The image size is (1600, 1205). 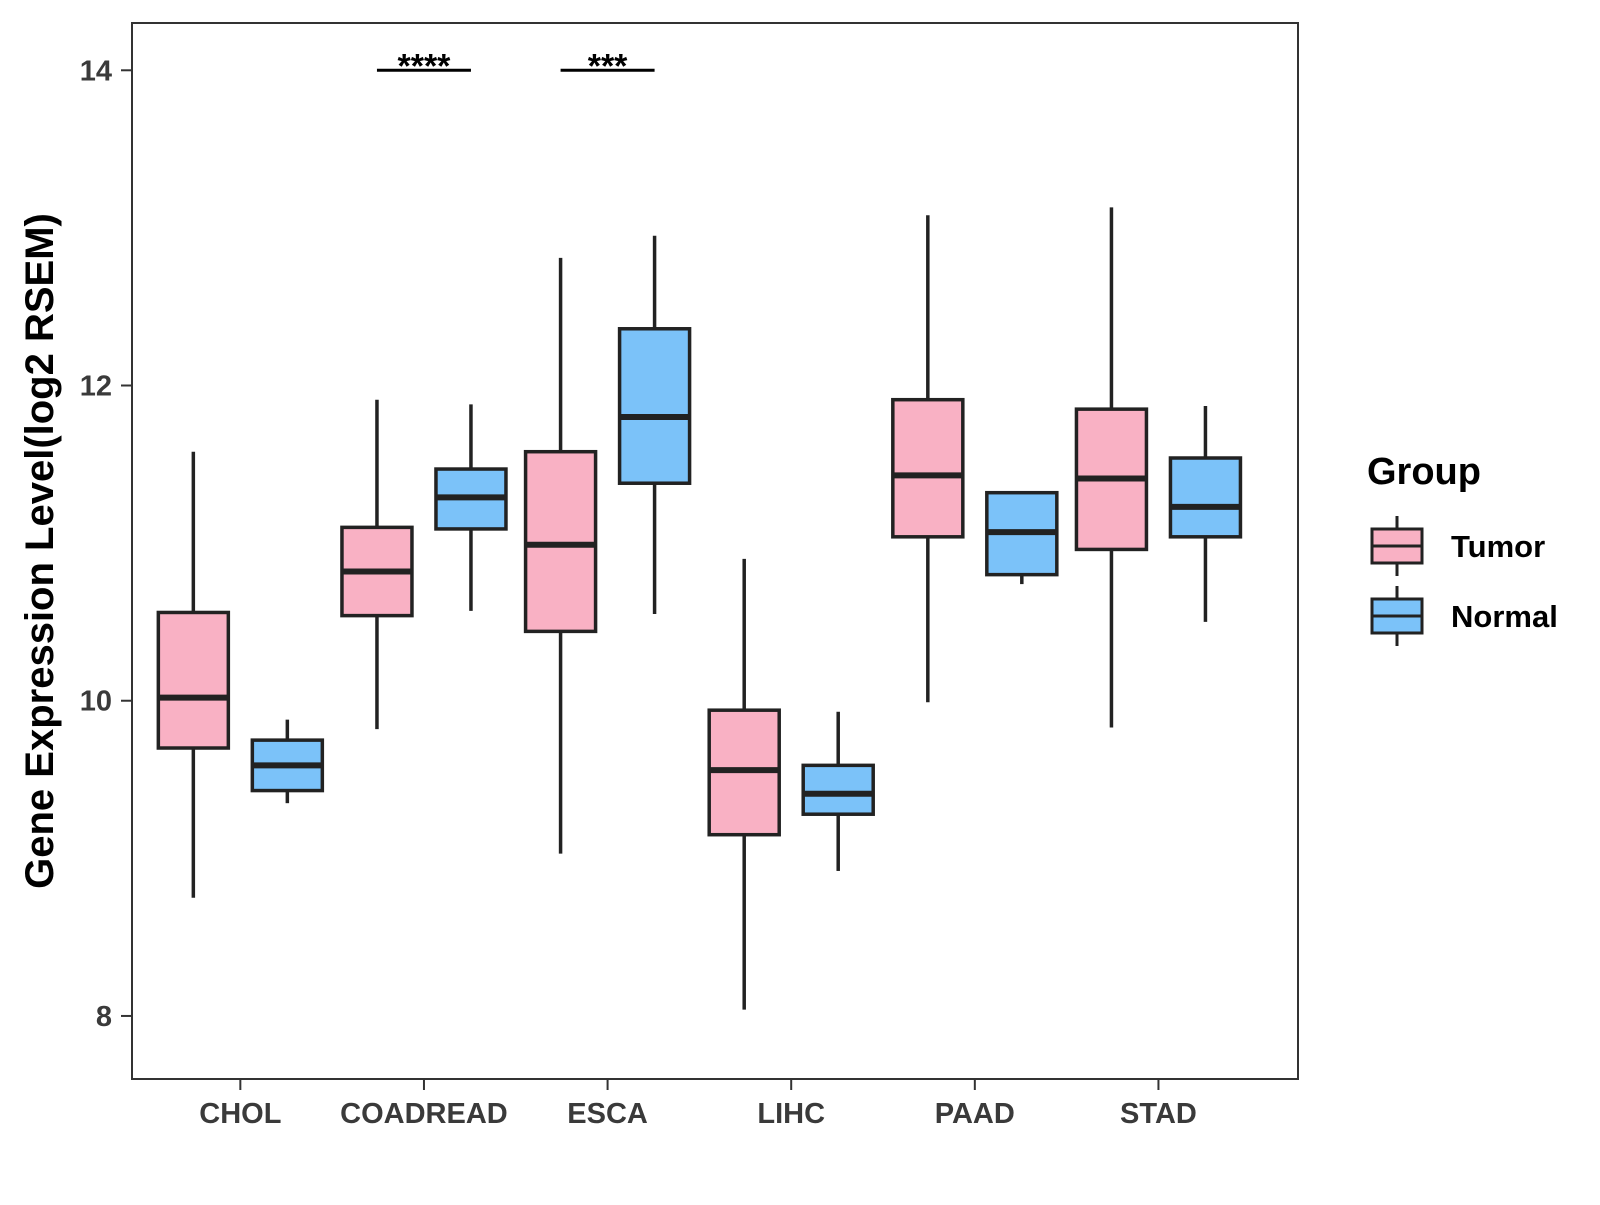 I want to click on box-chol-tumor, so click(x=193, y=674).